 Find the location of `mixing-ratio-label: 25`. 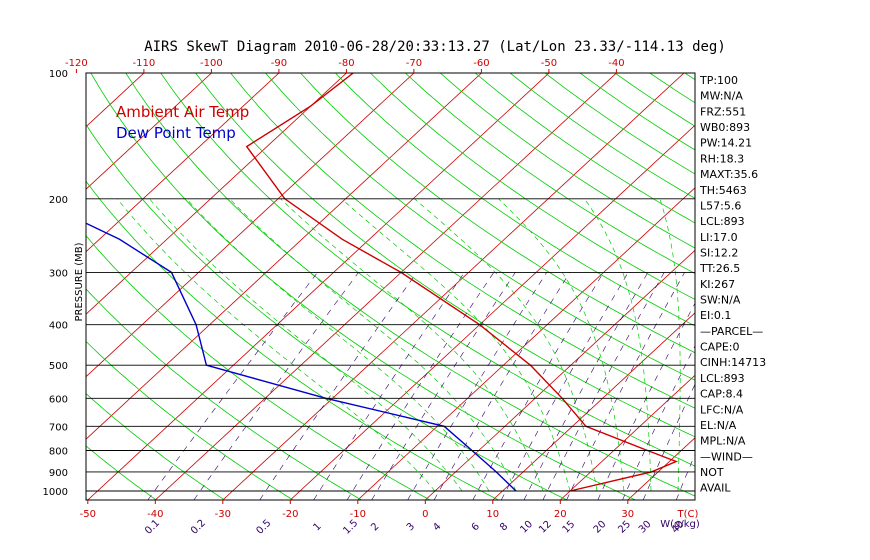

mixing-ratio-label: 25 is located at coordinates (624, 527).